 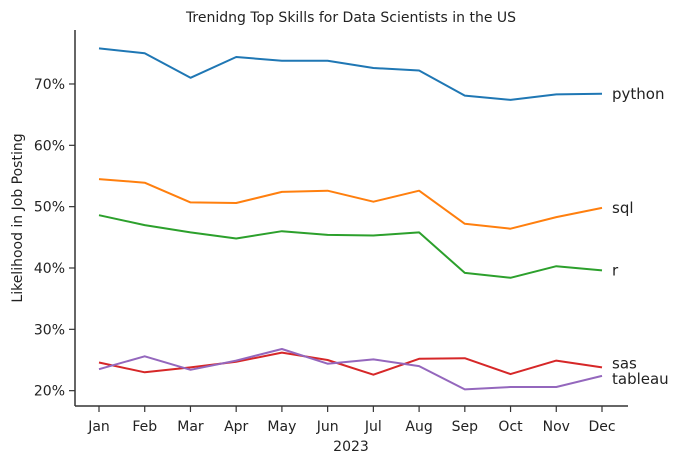 I want to click on series-line-python, so click(x=350, y=74).